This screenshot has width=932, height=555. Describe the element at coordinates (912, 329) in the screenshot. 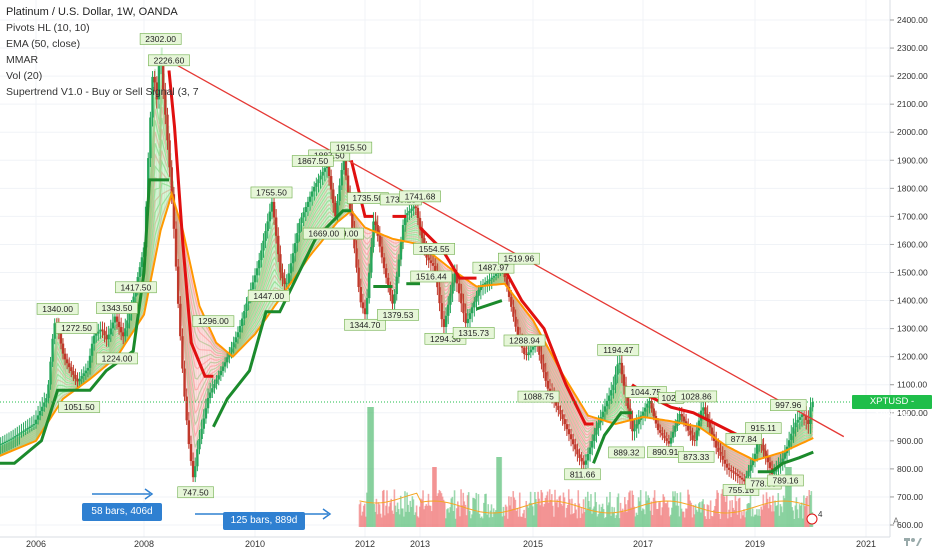

I see `y-tick-label: 1300.00` at that location.